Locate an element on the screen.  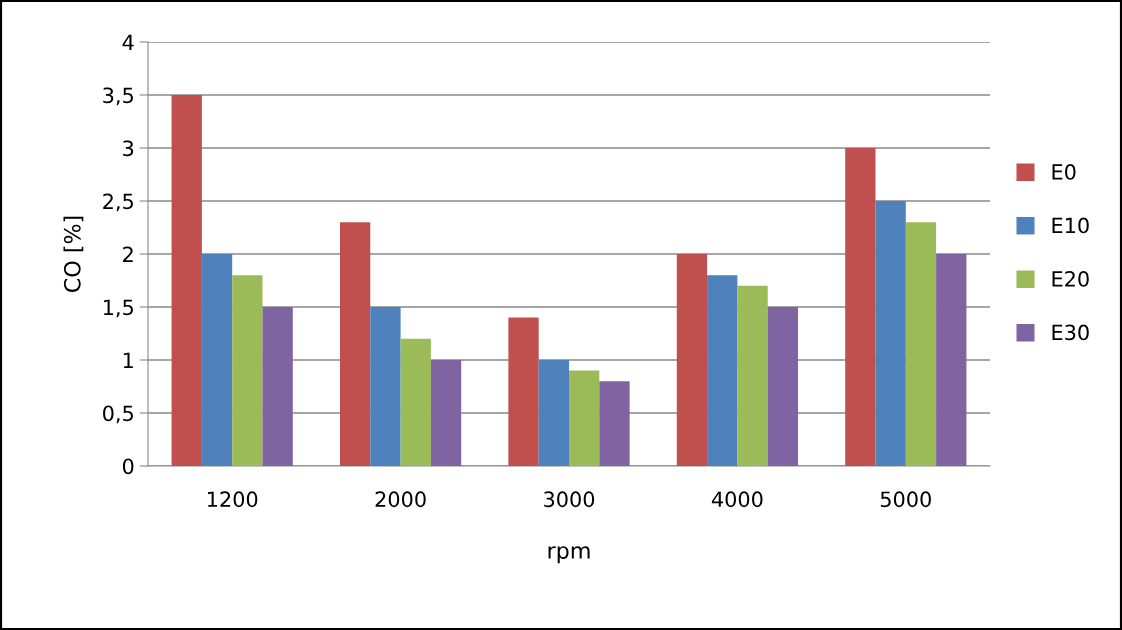
legend-label: E30 is located at coordinates (1070, 332).